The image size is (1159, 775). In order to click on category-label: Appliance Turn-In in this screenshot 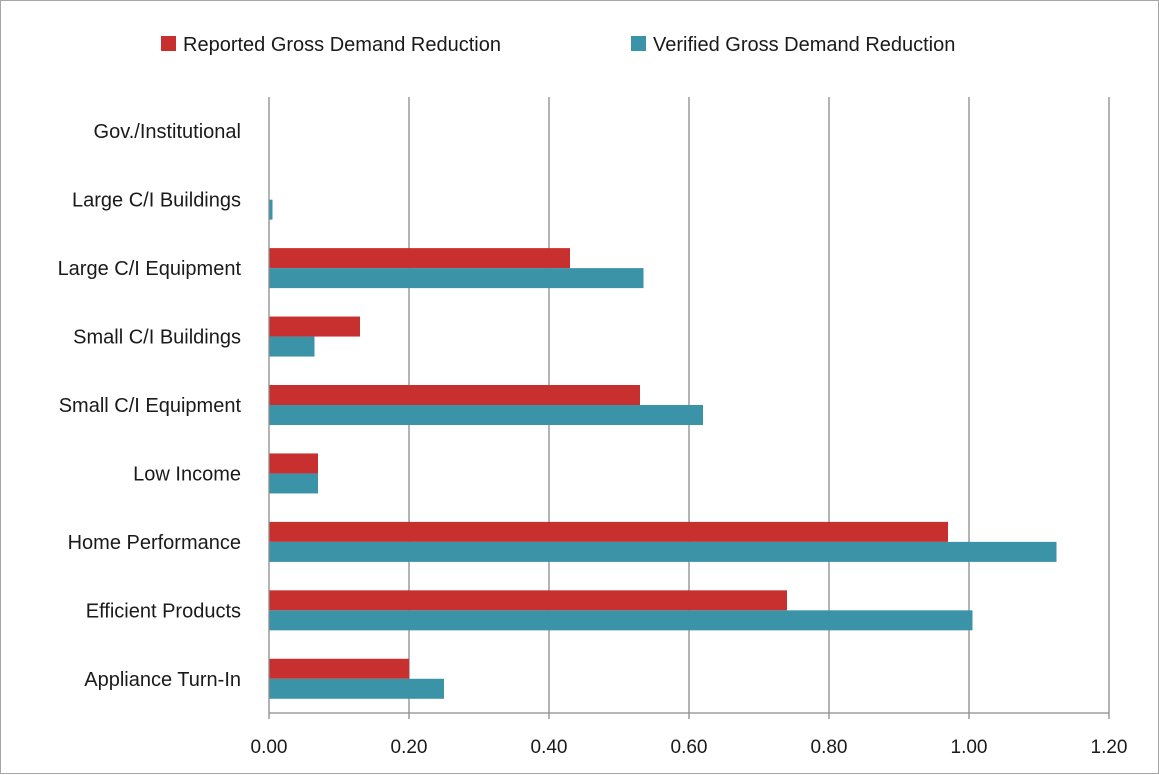, I will do `click(162, 680)`.